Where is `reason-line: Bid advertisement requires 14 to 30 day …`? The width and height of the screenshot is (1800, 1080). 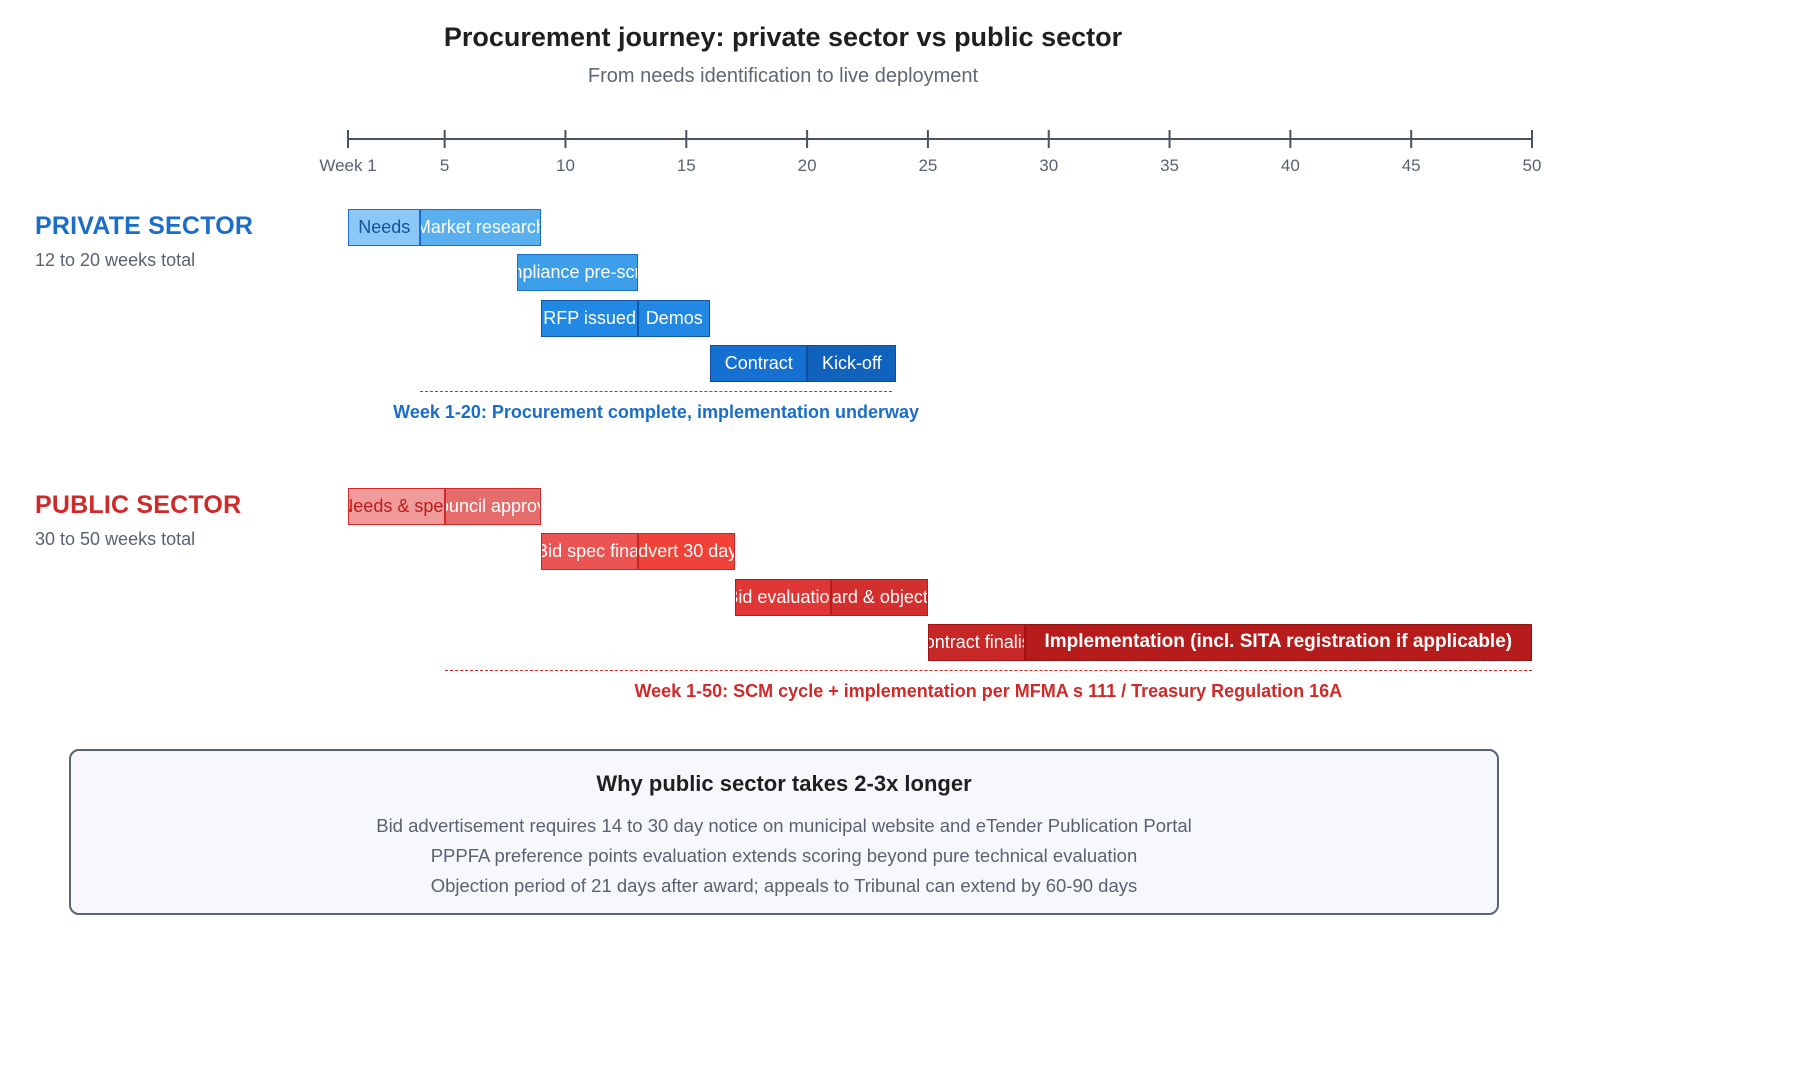 reason-line: Bid advertisement requires 14 to 30 day … is located at coordinates (784, 825).